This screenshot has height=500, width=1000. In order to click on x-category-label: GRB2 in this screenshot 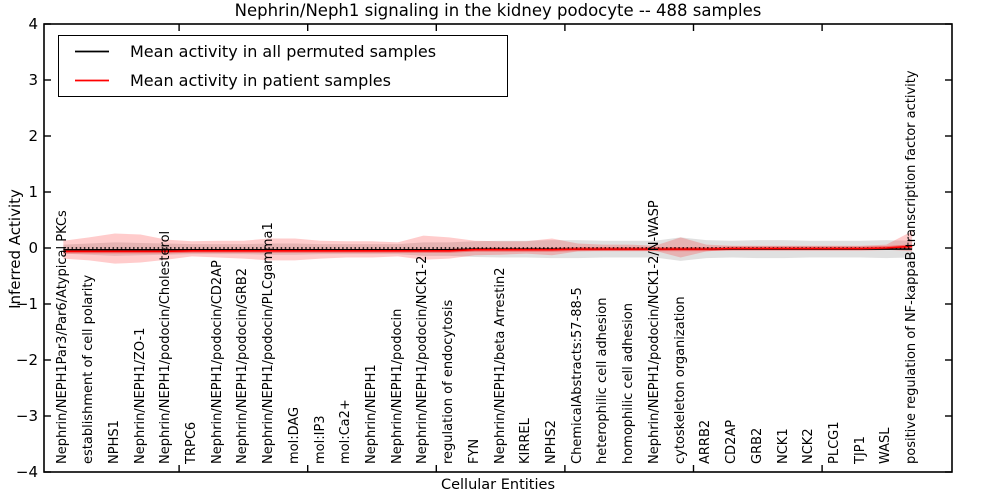, I will do `click(757, 445)`.